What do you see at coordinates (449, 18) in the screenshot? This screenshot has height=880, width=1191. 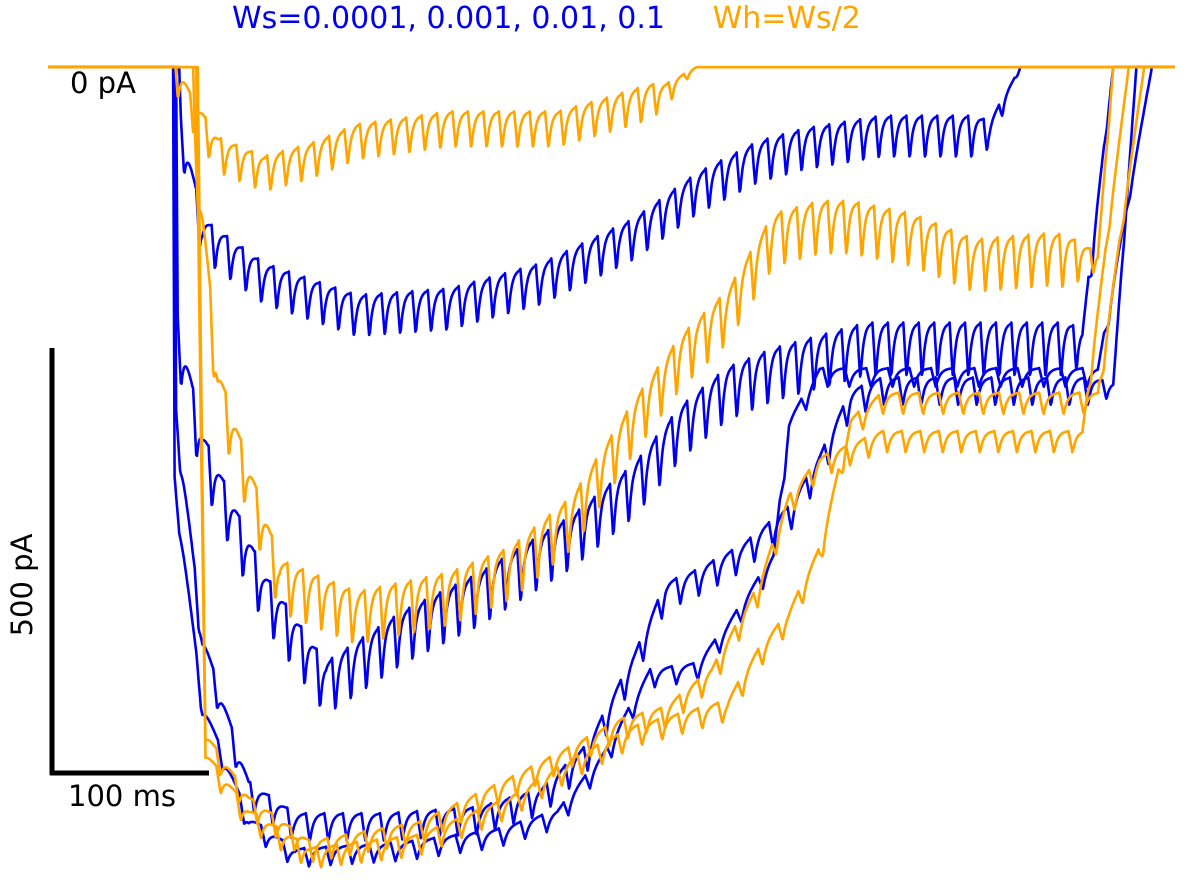 I see `legend-entry-ws: Ws=0.0001, 0.001, 0.01, 0.1` at bounding box center [449, 18].